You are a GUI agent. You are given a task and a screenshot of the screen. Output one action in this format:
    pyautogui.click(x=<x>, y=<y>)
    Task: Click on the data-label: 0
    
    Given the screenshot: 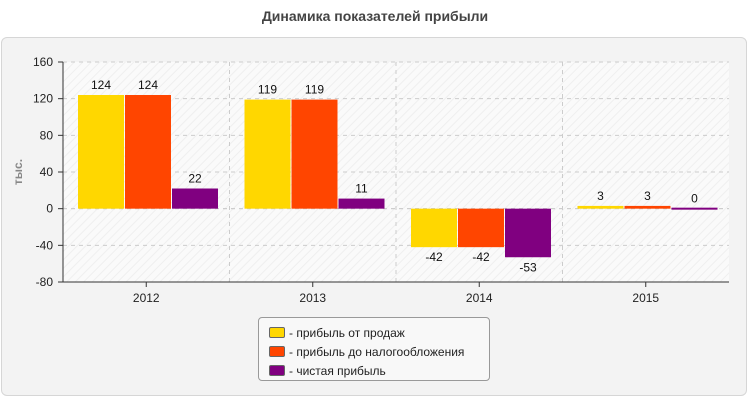 What is the action you would take?
    pyautogui.click(x=694, y=199)
    